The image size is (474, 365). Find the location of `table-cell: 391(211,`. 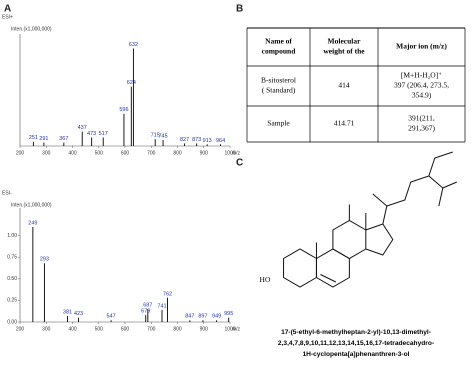

table-cell: 391(211, is located at coordinates (421, 118).